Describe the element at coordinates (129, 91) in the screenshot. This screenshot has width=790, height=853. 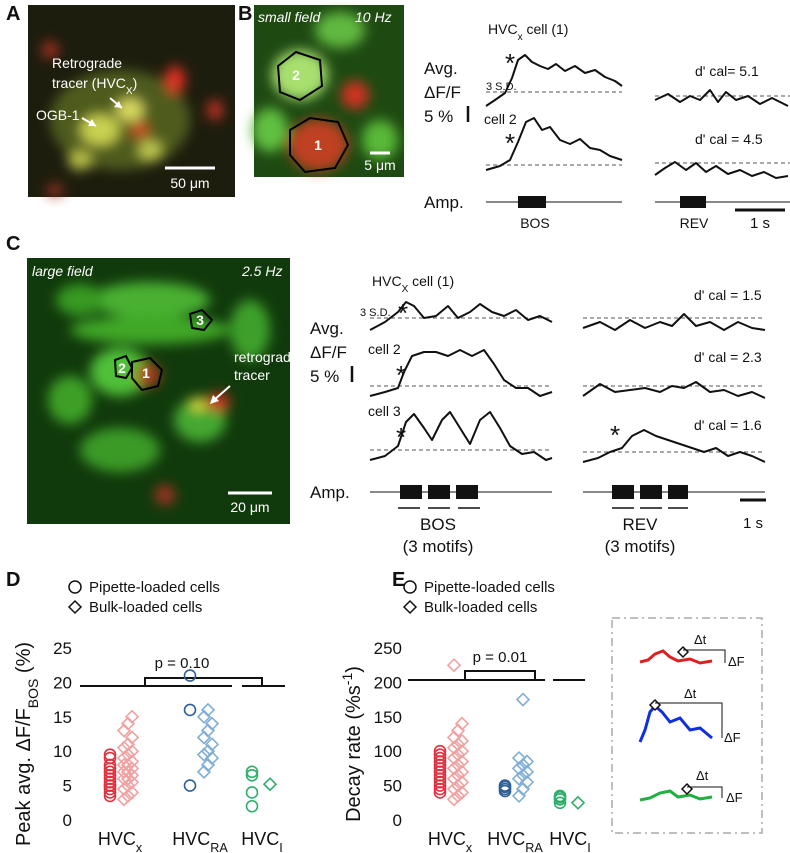
I see `tracer-sub: X` at that location.